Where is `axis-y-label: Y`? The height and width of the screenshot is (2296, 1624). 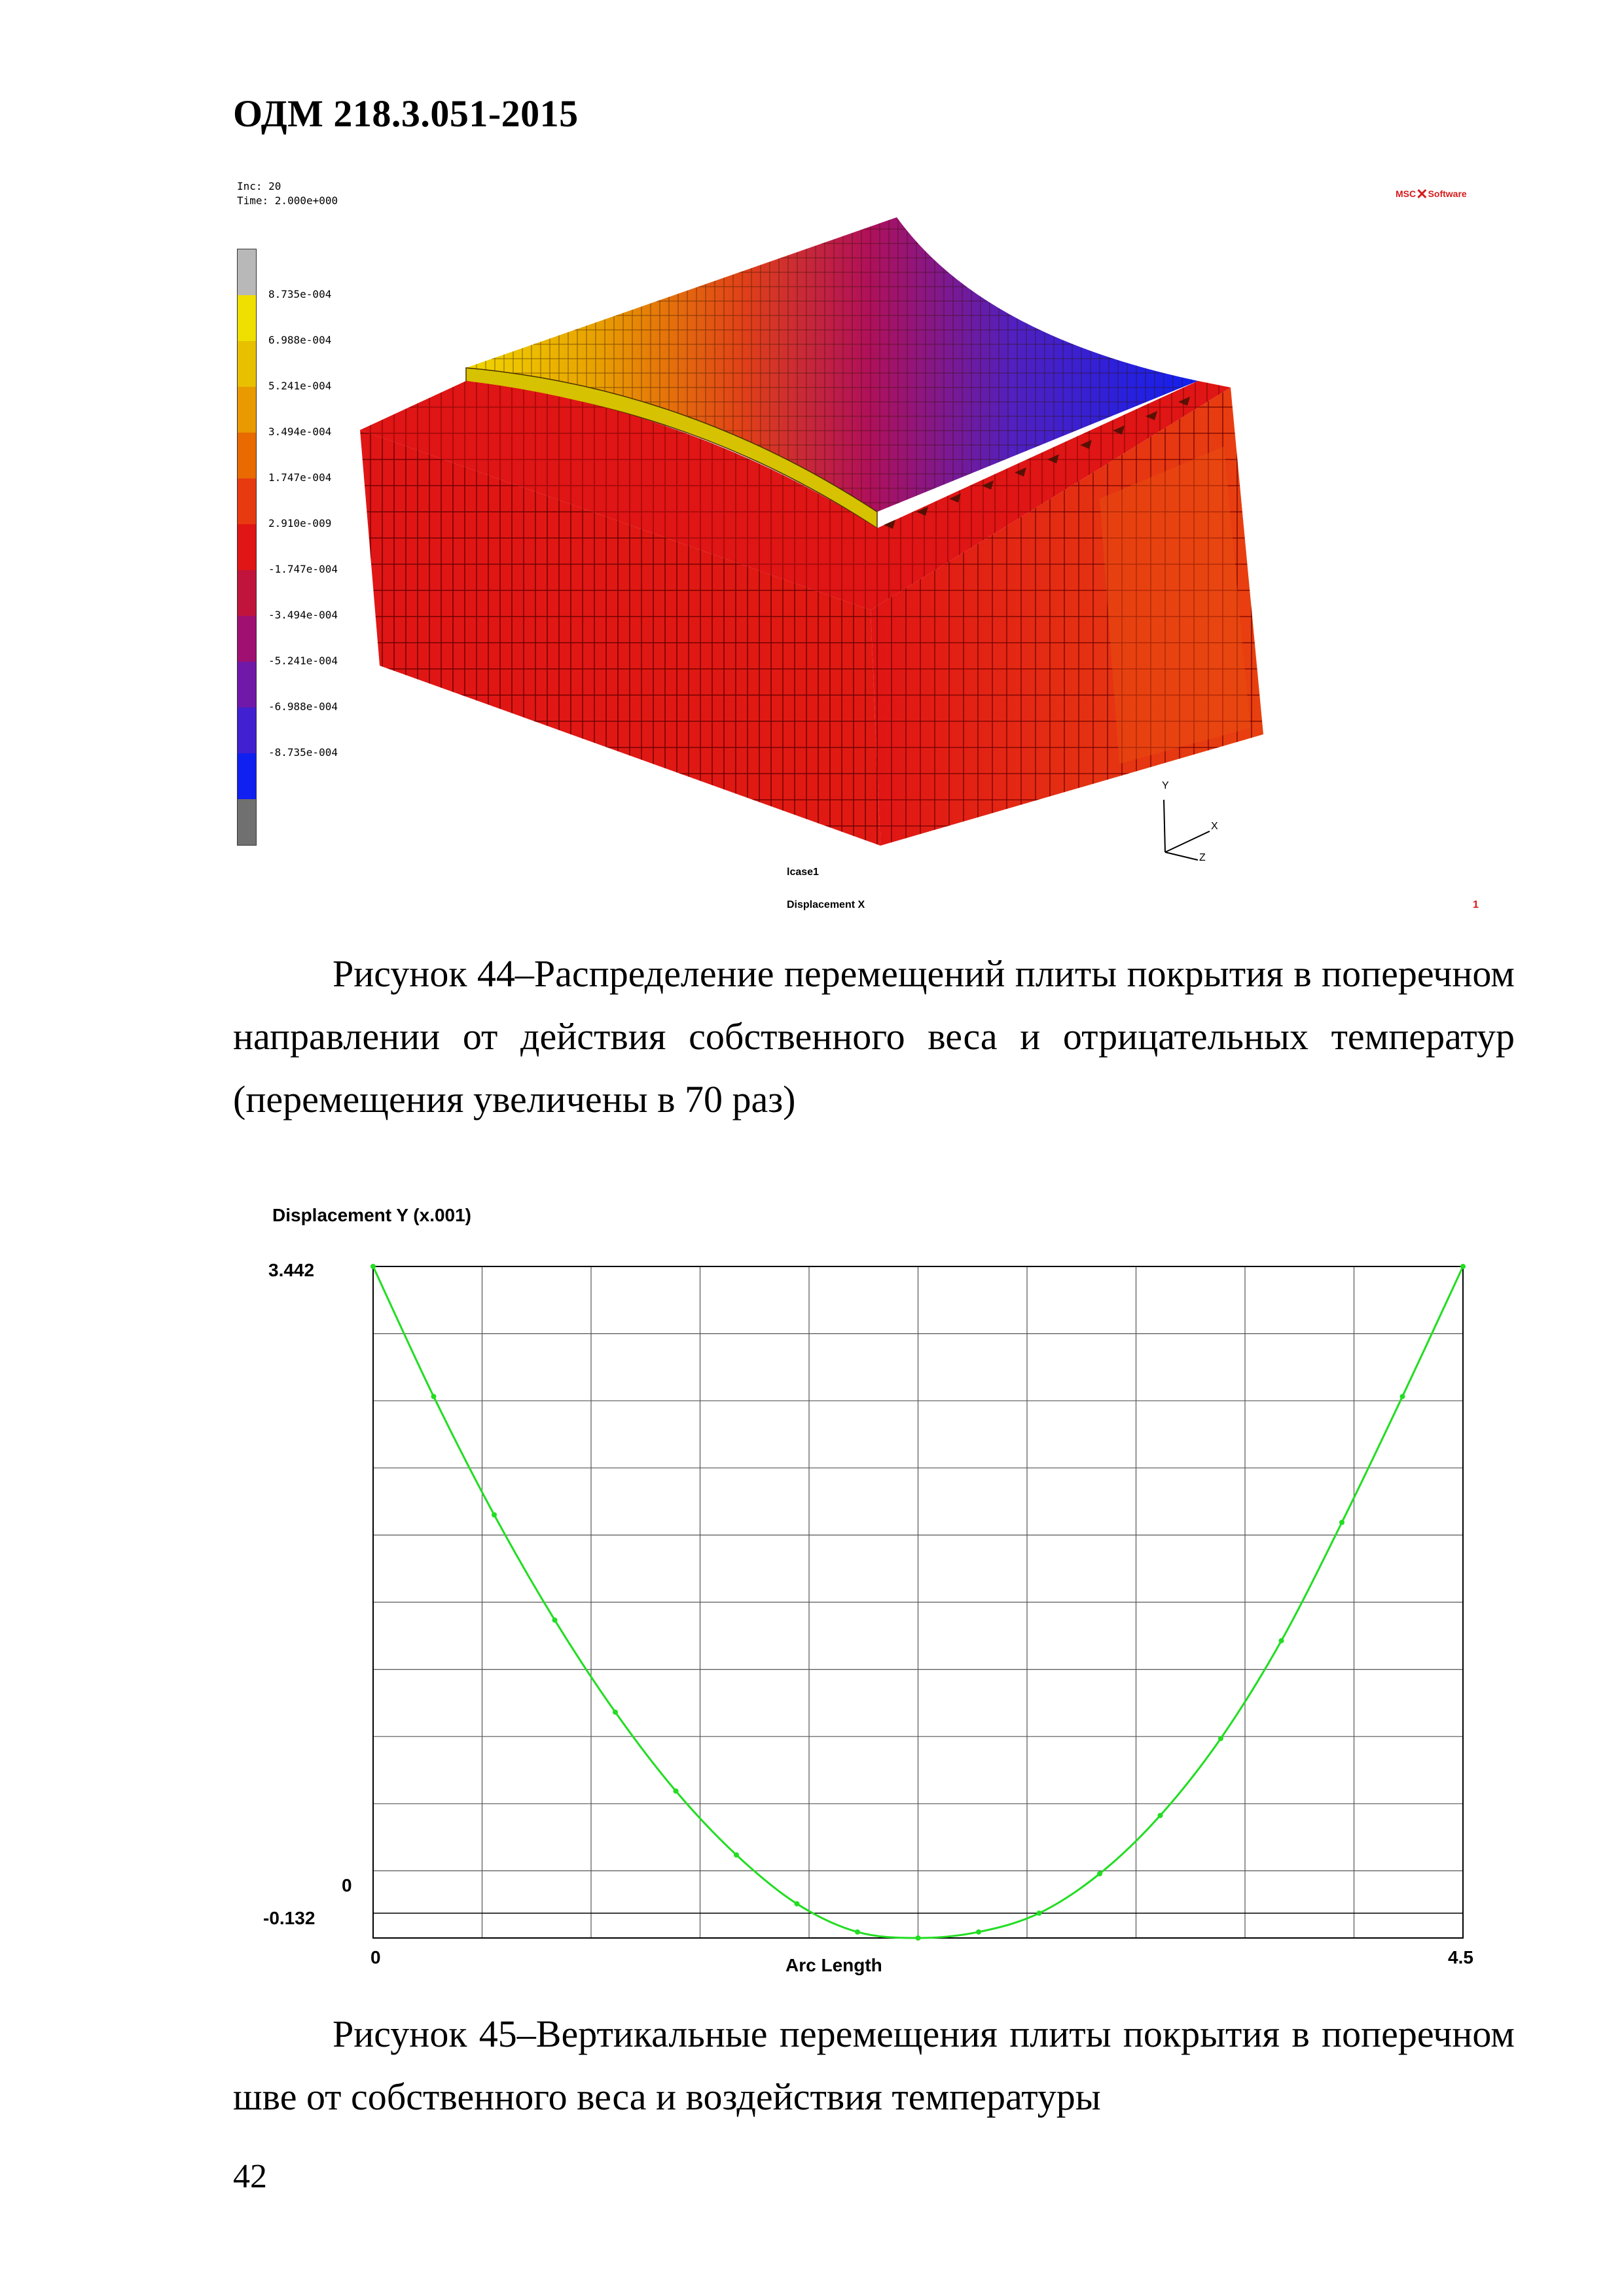
axis-y-label: Y is located at coordinates (1165, 785).